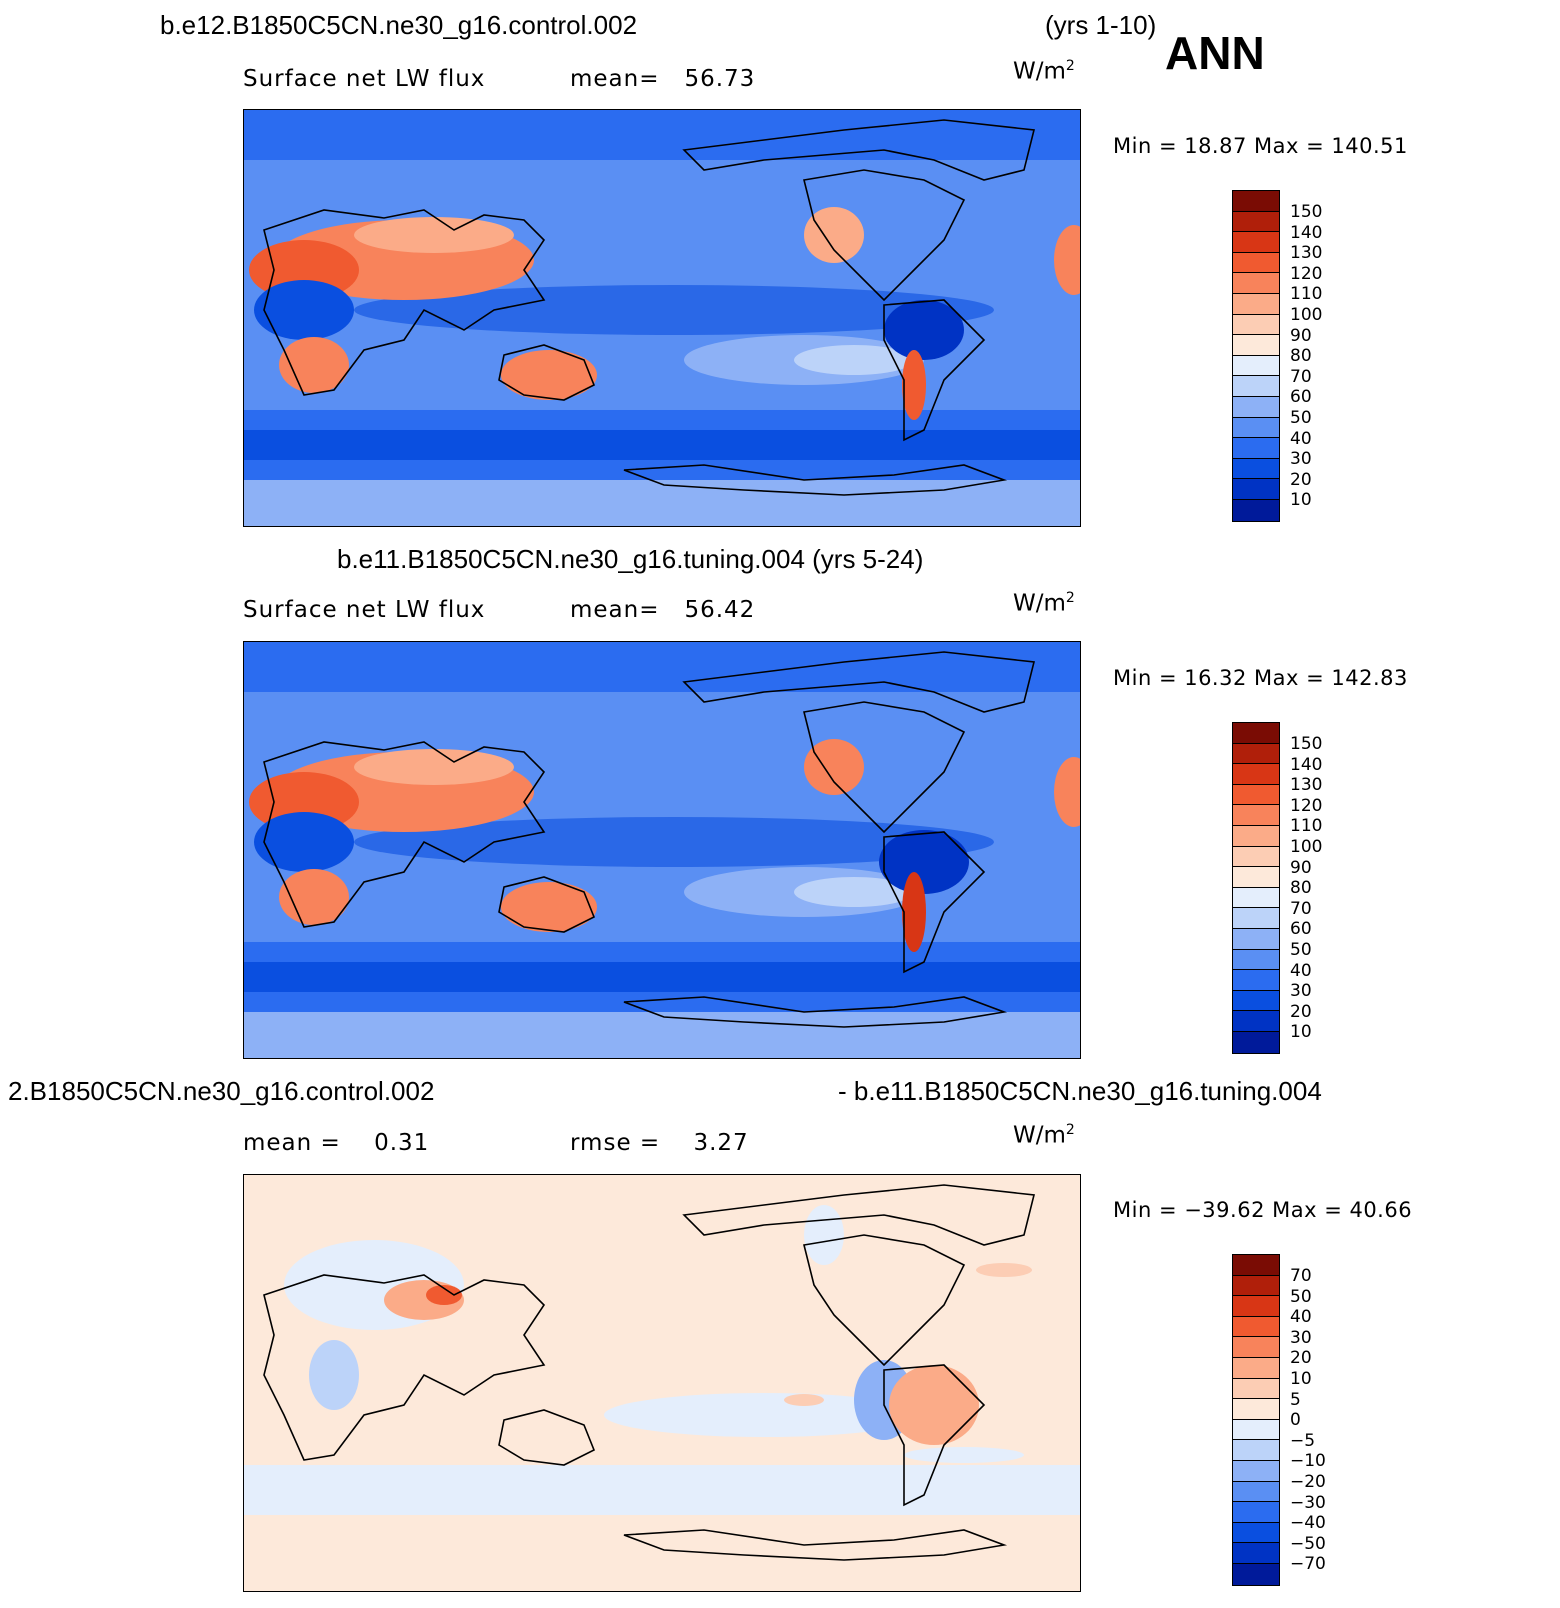 The height and width of the screenshot is (1608, 1560). I want to click on top-title-left: b.e12.B1850C5CN.ne30_g16.control.002, so click(399, 25).